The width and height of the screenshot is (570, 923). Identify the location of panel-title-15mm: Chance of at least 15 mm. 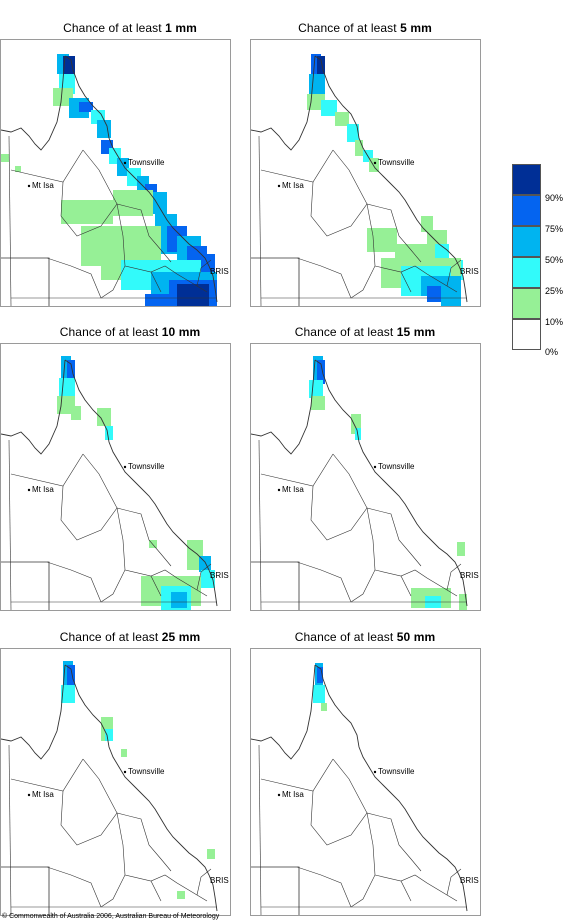
(365, 332).